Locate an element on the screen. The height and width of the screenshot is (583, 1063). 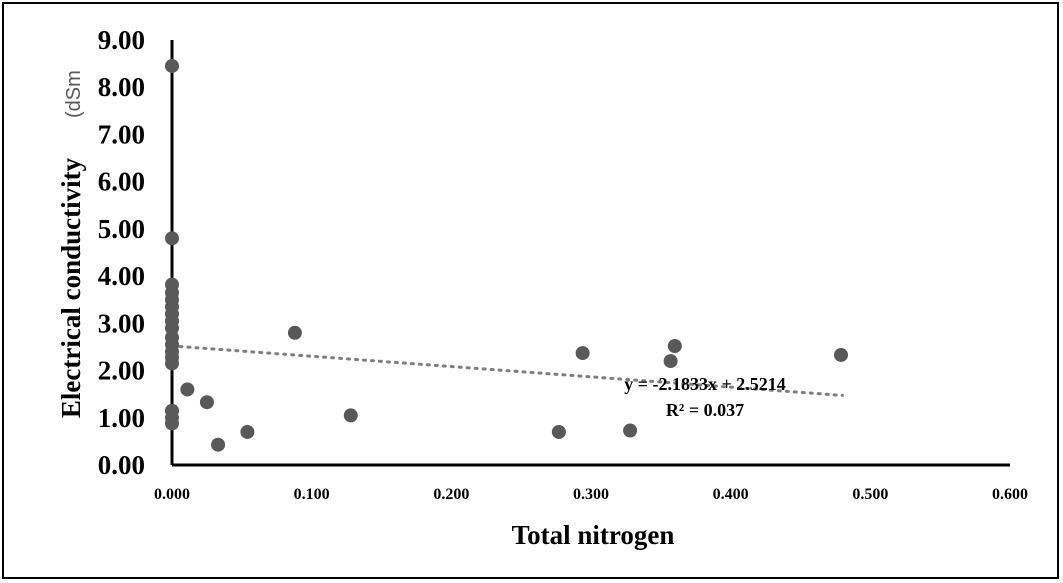
y-tick-label: 9.00 is located at coordinates (121, 40).